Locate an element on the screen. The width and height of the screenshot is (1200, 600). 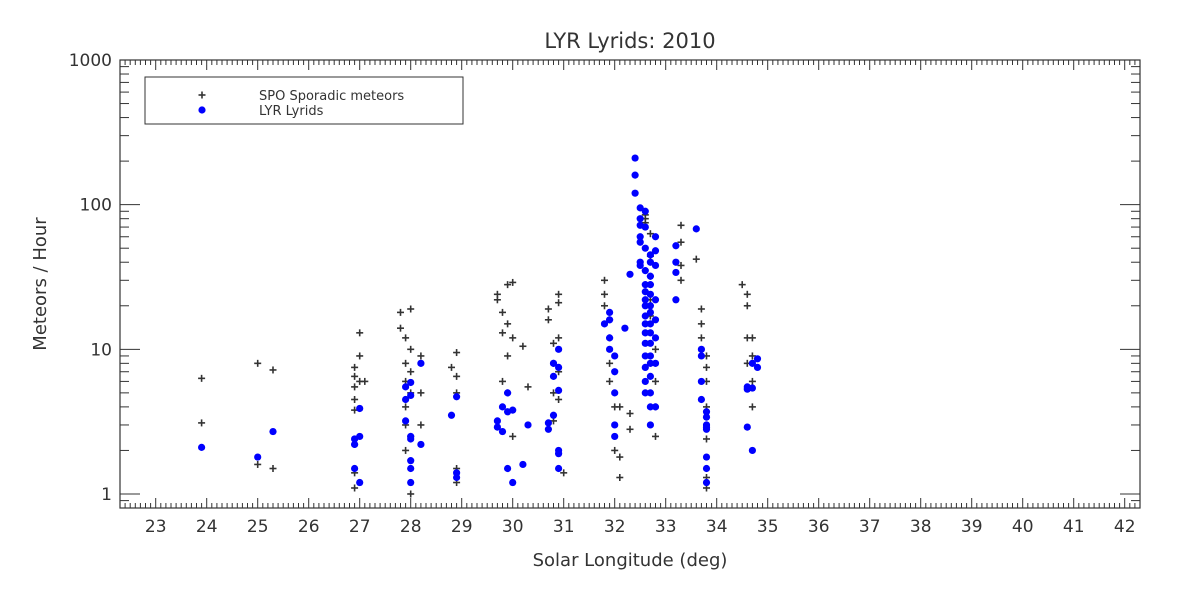
chart-title: LYR Lyrids: 2010 is located at coordinates (629, 41).